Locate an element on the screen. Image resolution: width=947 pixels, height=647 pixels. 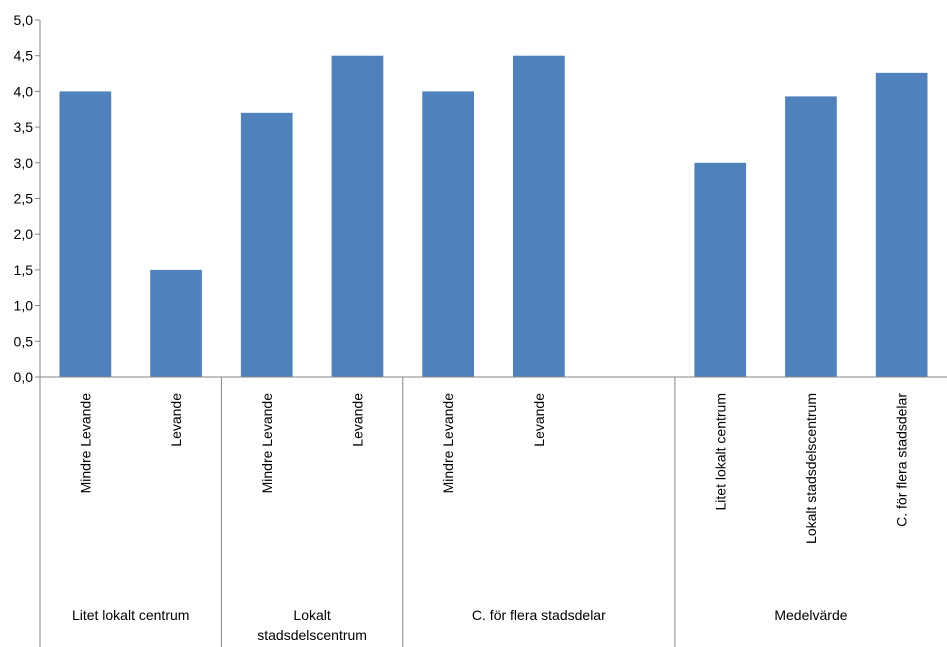
y-axis-ticks: 0,0 0,5 1,0 1,5 2,0 2,5 3,0 3,5 4,0 4,5 5,0 is located at coordinates (27, 198).